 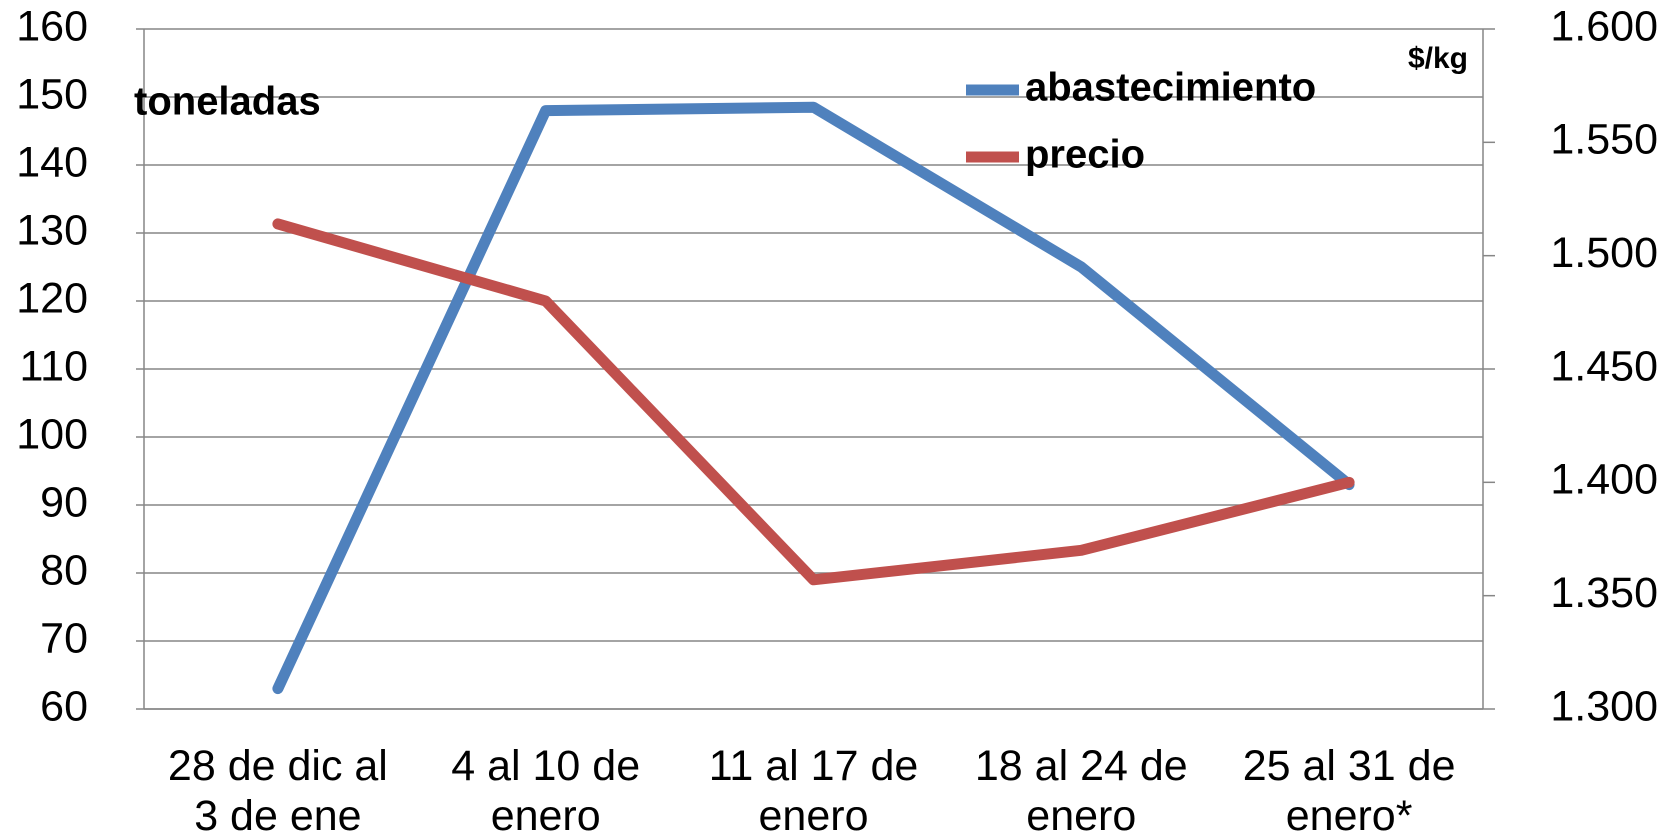 What do you see at coordinates (1438, 58) in the screenshot?
I see `axis-unit-right: $/kg` at bounding box center [1438, 58].